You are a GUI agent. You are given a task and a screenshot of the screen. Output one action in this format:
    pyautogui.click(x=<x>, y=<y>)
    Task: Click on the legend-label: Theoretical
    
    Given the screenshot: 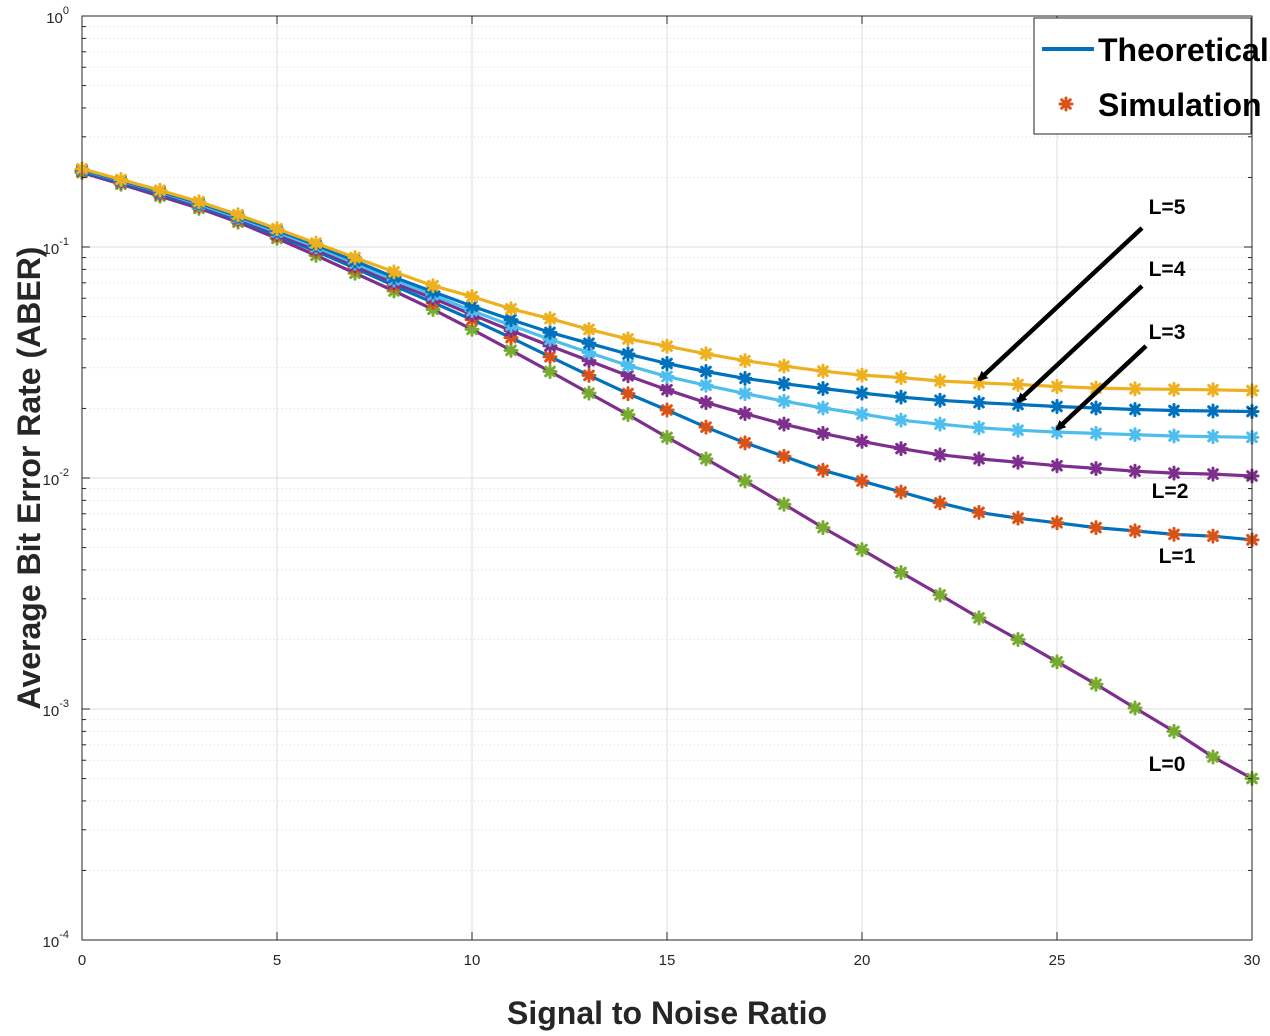 What is the action you would take?
    pyautogui.click(x=1183, y=50)
    